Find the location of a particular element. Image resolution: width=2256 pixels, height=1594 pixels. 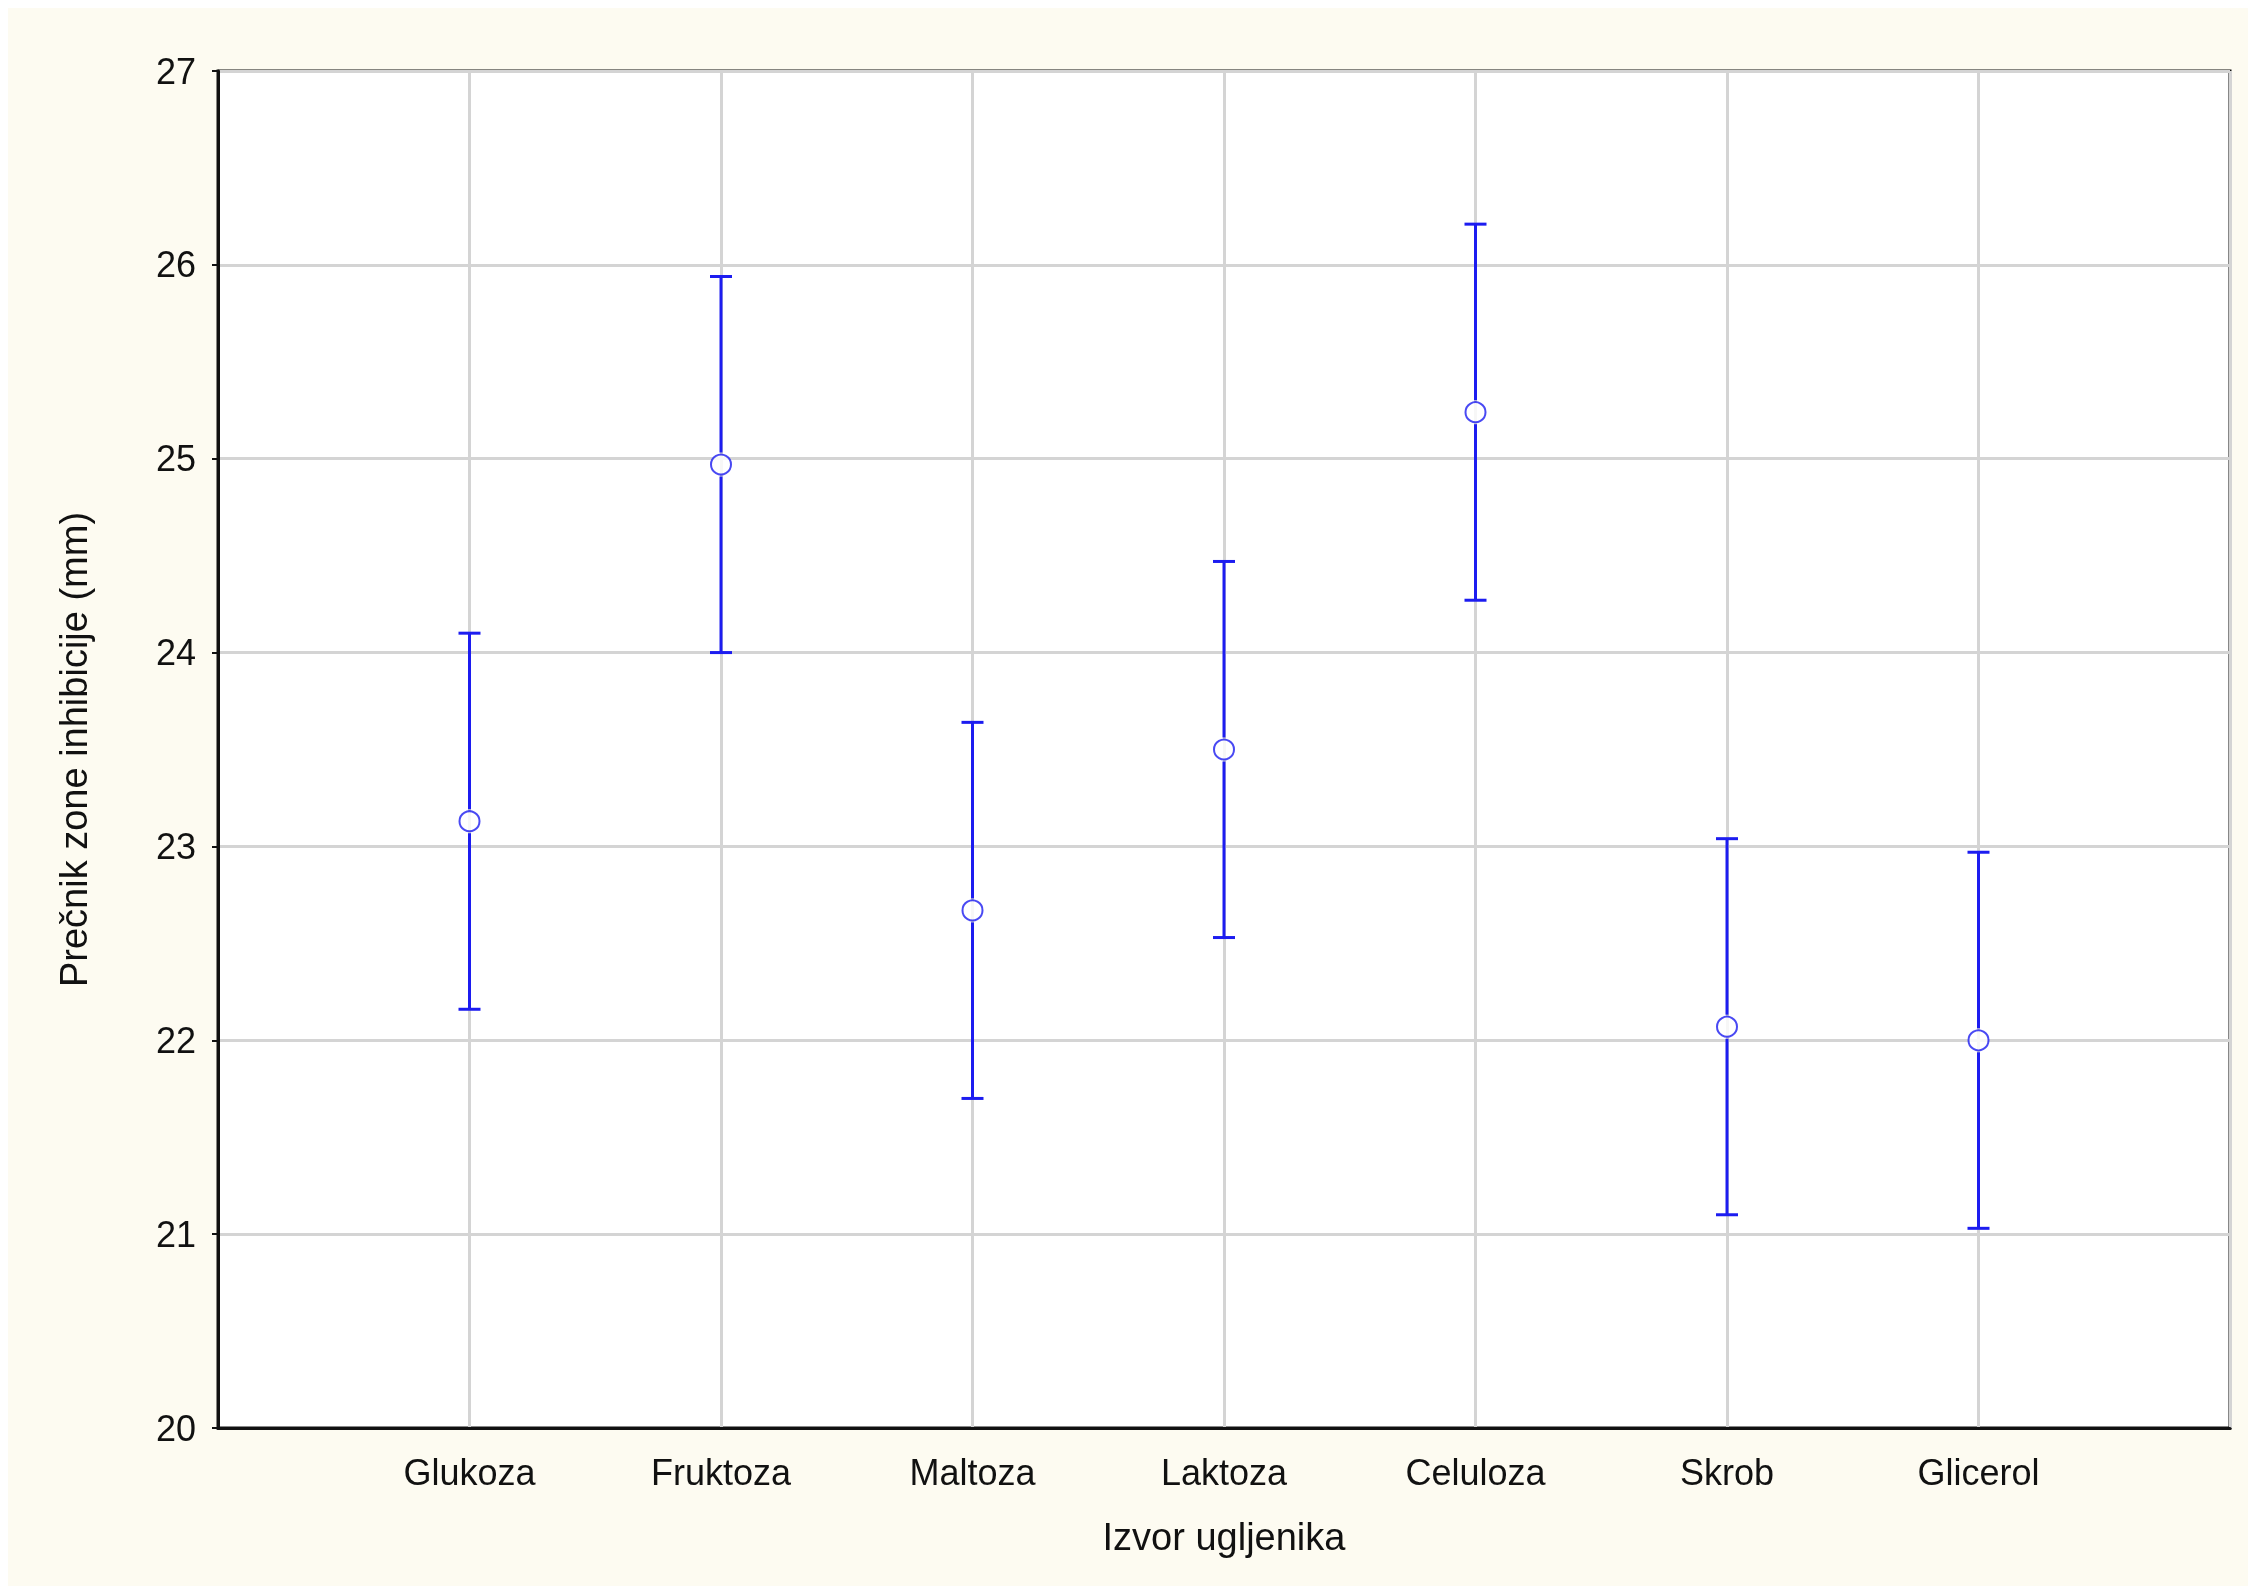

x-tick-label: Fruktoza is located at coordinates (721, 1472).